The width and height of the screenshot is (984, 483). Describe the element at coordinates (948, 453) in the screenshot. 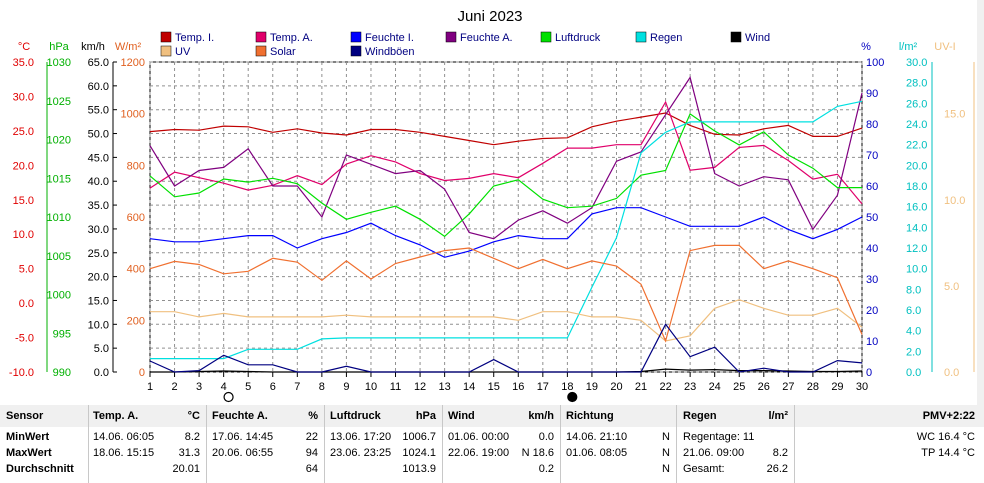

I see `extra-tp: TP 14.4 °C` at that location.